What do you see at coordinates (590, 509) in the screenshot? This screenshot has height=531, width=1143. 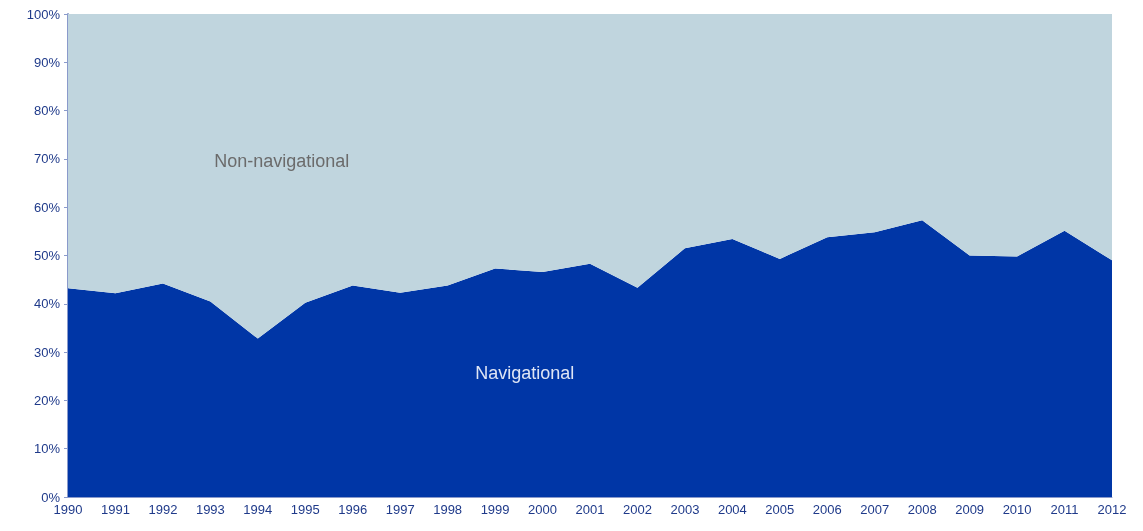 I see `x-tick-label: 2001` at bounding box center [590, 509].